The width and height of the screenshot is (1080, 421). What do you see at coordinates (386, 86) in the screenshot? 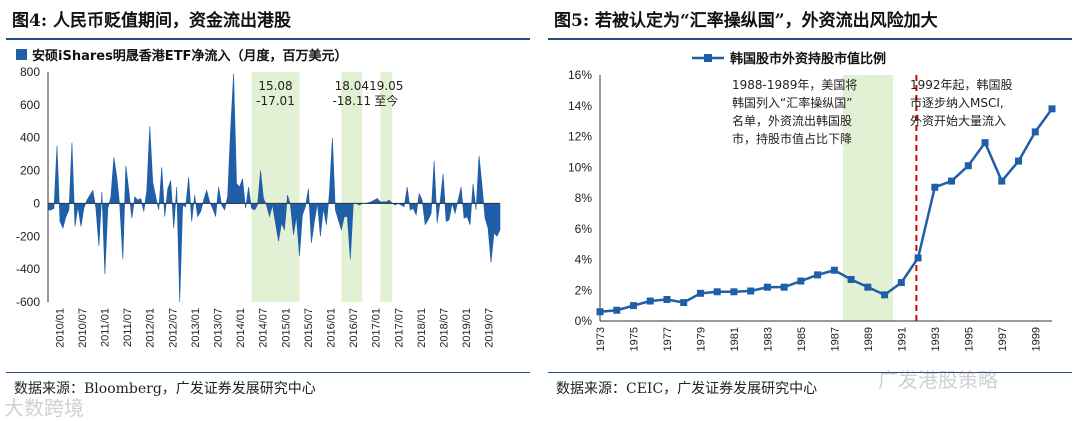
I see `left-shade-label1-2: 19.05` at bounding box center [386, 86].